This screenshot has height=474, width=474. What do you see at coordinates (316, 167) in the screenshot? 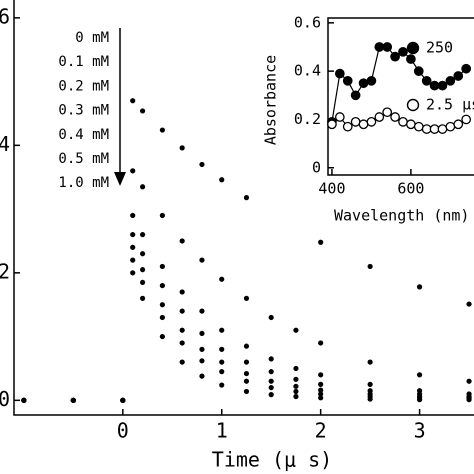
I see `y-tick-label: 0` at bounding box center [316, 167].